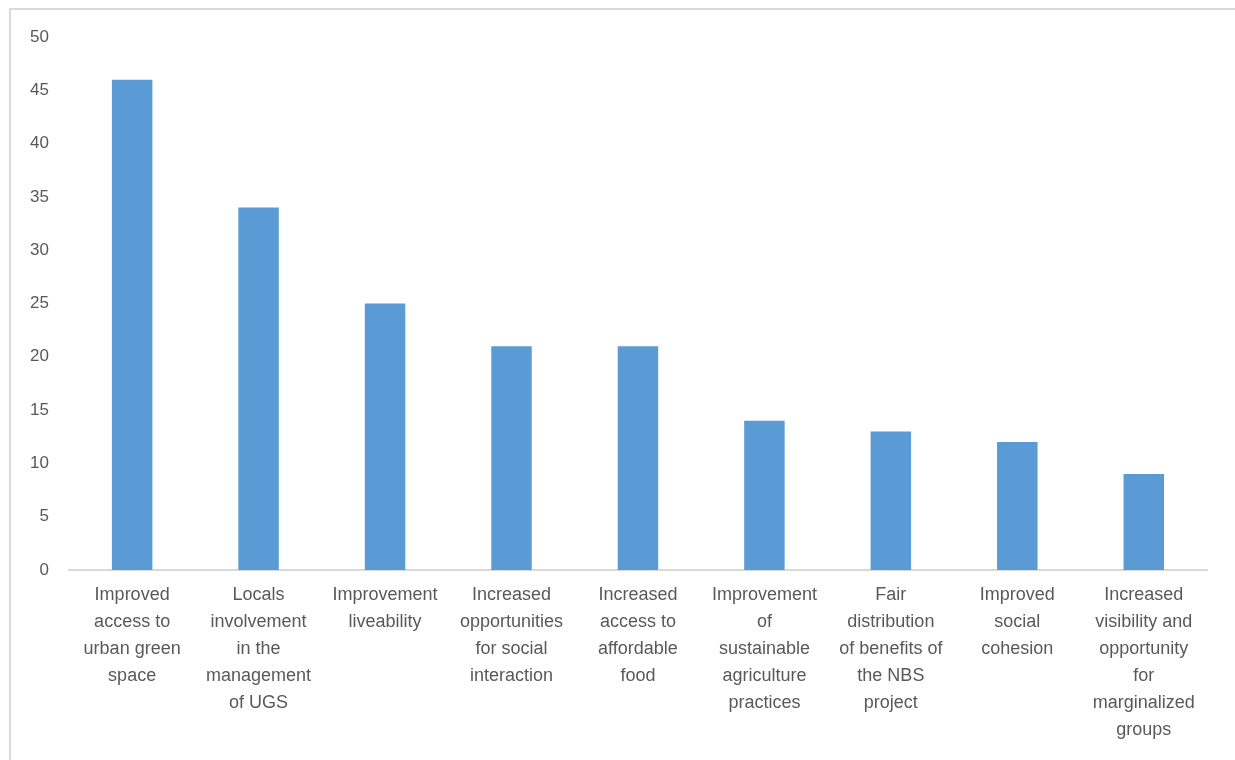 The width and height of the screenshot is (1235, 760). What do you see at coordinates (39, 36) in the screenshot?
I see `y-tick-label: 50` at bounding box center [39, 36].